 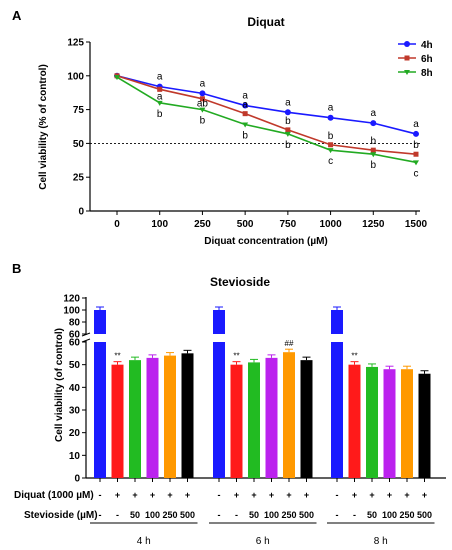 What do you see at coordinates (144, 541) in the screenshot?
I see `group-label: 4 h` at bounding box center [144, 541].